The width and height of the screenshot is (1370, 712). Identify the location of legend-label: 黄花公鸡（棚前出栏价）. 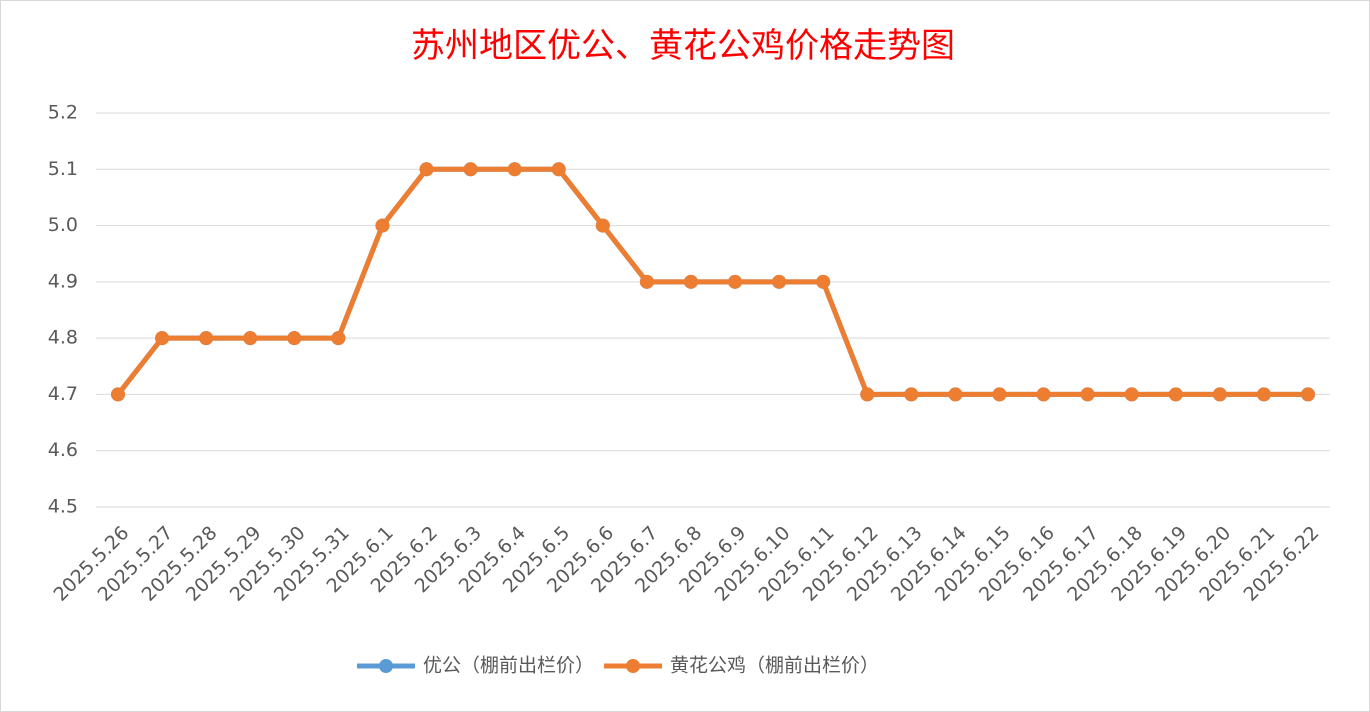
(774, 666).